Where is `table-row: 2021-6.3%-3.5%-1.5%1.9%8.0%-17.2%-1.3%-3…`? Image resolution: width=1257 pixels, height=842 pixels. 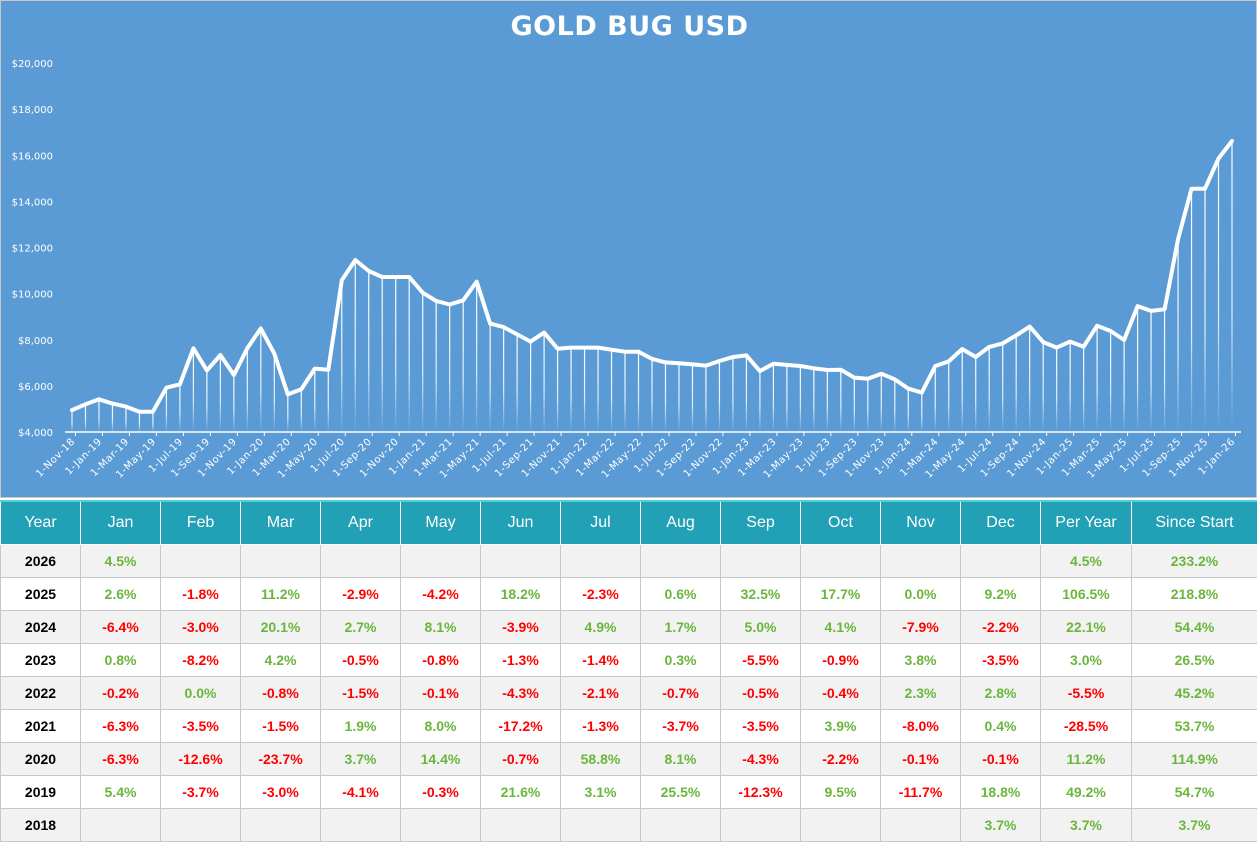 table-row: 2021-6.3%-3.5%-1.5%1.9%8.0%-17.2%-1.3%-3… is located at coordinates (629, 726).